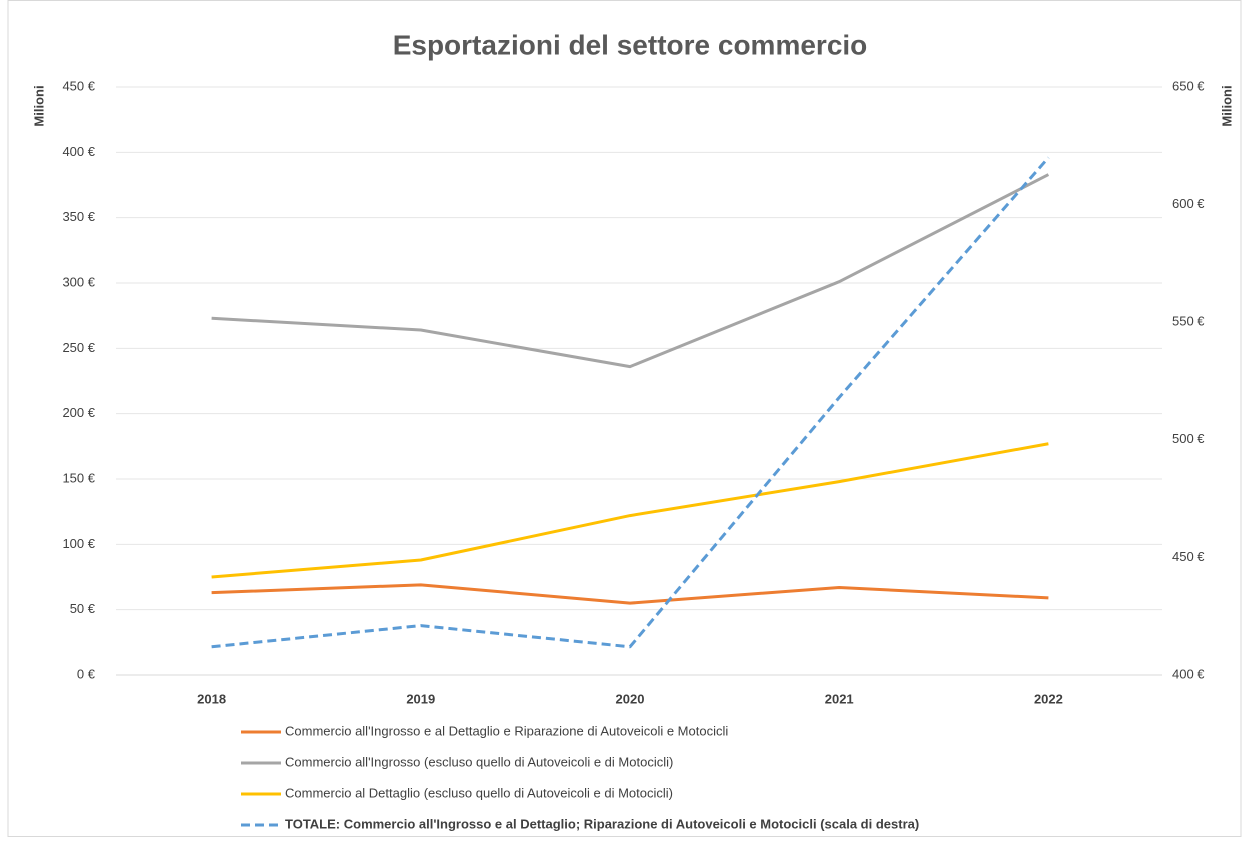 This screenshot has height=842, width=1242. Describe the element at coordinates (78, 216) in the screenshot. I see `y-tick-label: 350 €` at that location.